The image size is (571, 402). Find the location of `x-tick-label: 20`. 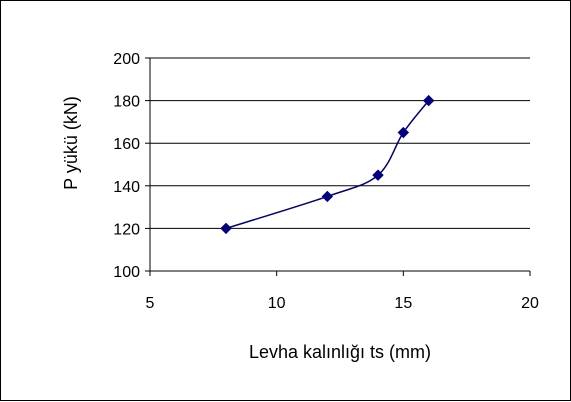

x-tick-label: 20 is located at coordinates (530, 303).